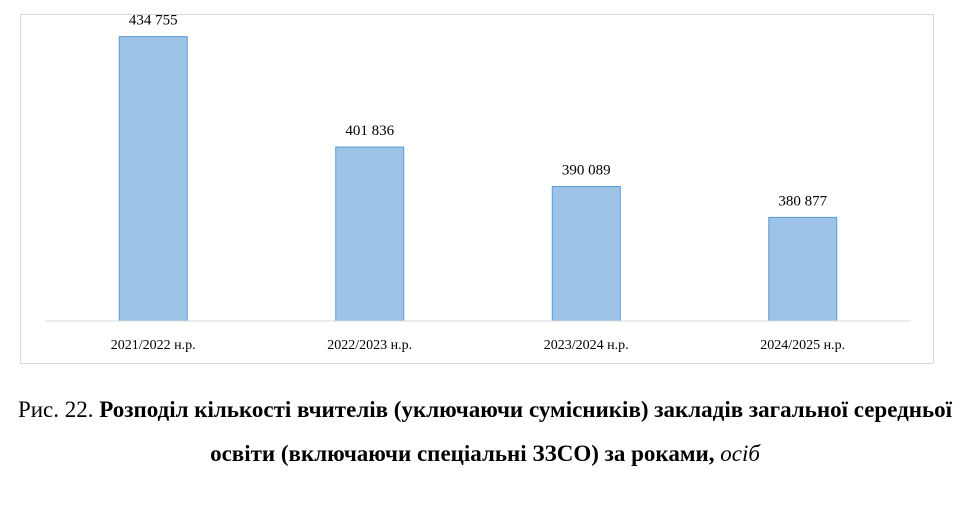  What do you see at coordinates (153, 345) in the screenshot?
I see `x-tick-label-1: 2021/2022 н.р.` at bounding box center [153, 345].